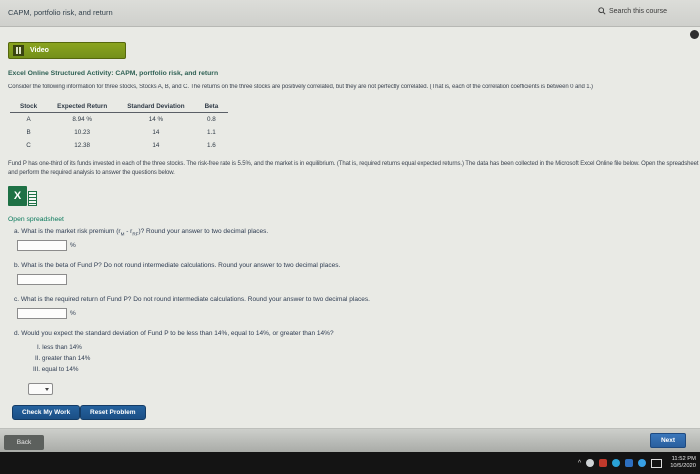  I want to click on course-search: Search this course, so click(649, 11).